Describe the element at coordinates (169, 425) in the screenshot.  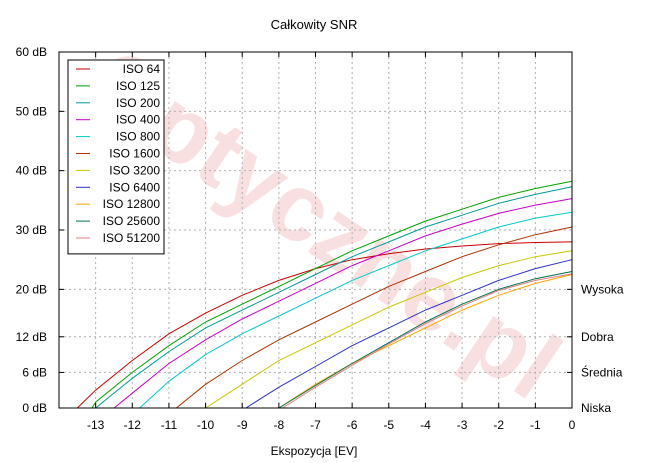
I see `x-tick-label: -11` at that location.